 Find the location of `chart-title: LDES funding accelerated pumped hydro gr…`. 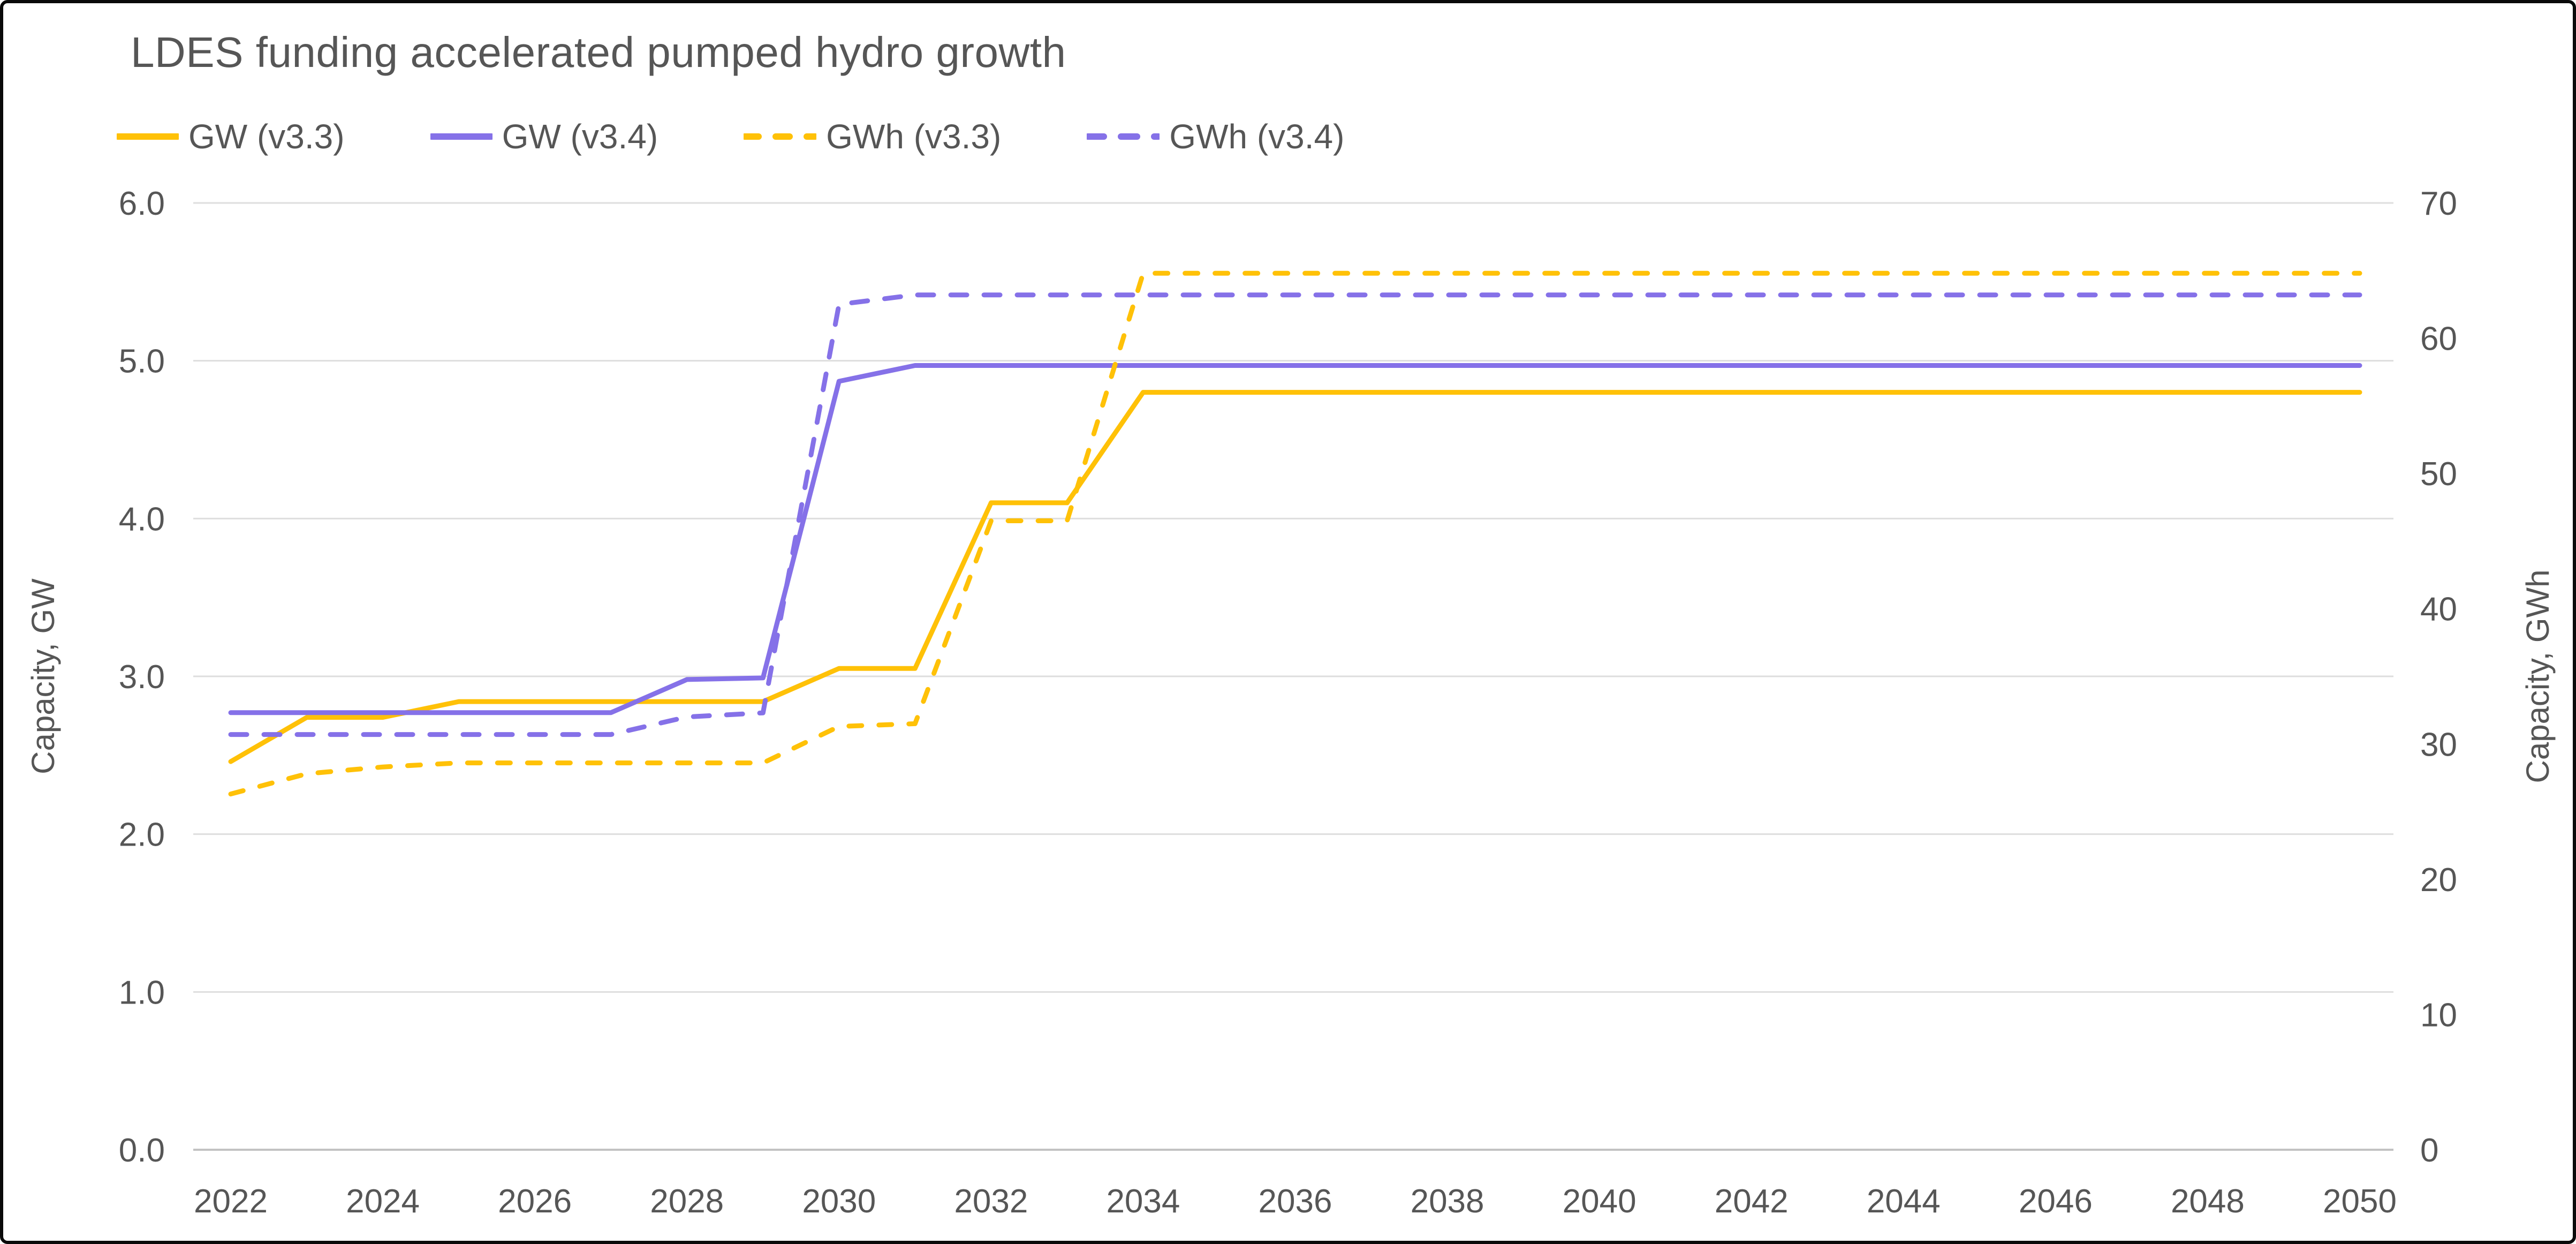

chart-title: LDES funding accelerated pumped hydro gr… is located at coordinates (598, 52).